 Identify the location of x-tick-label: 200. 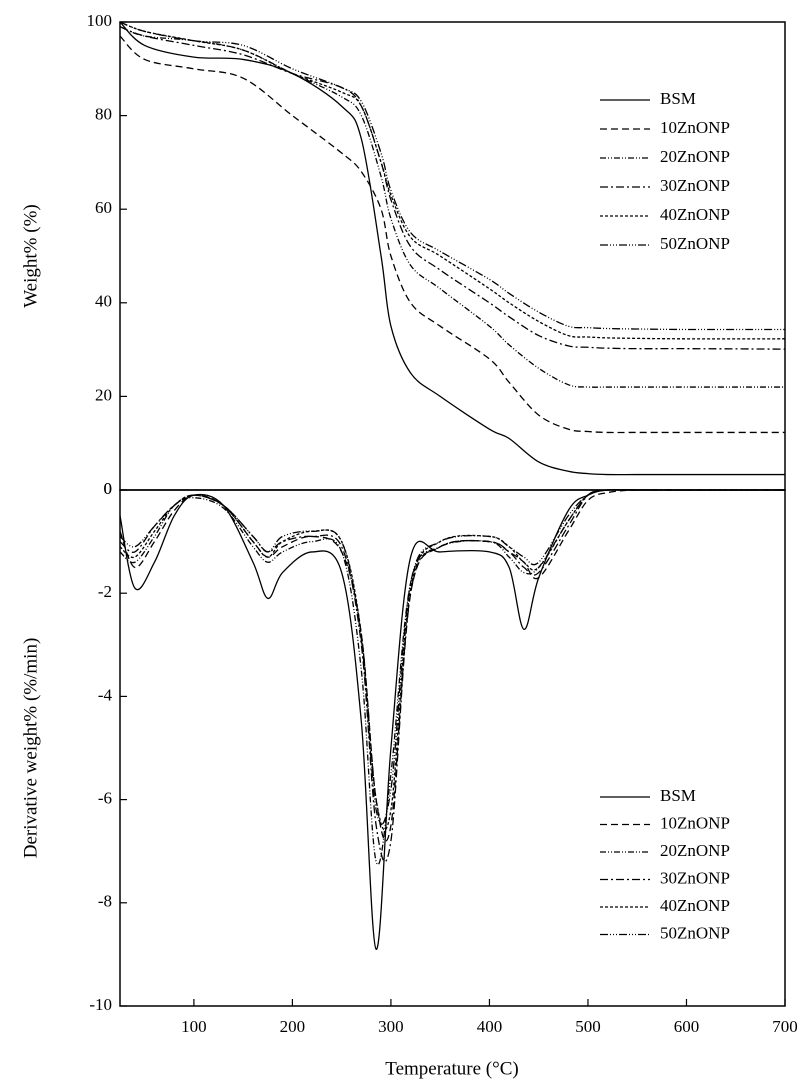
(293, 1026).